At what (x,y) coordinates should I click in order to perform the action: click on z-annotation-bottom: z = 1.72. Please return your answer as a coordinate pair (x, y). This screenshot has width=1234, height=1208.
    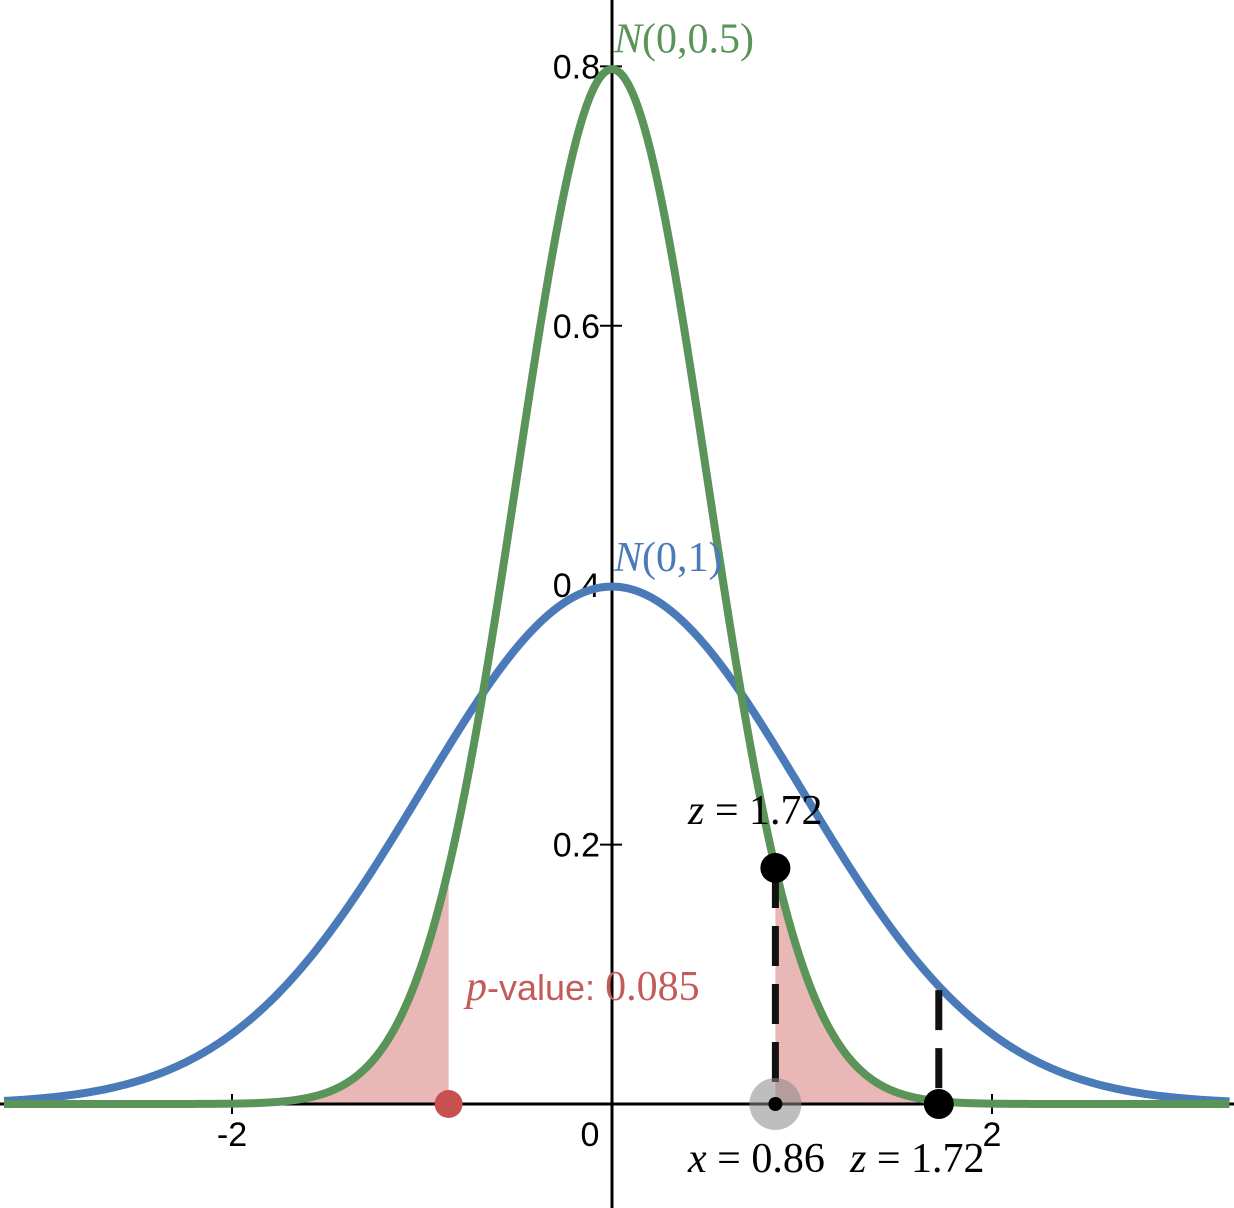
    Looking at the image, I should click on (917, 1159).